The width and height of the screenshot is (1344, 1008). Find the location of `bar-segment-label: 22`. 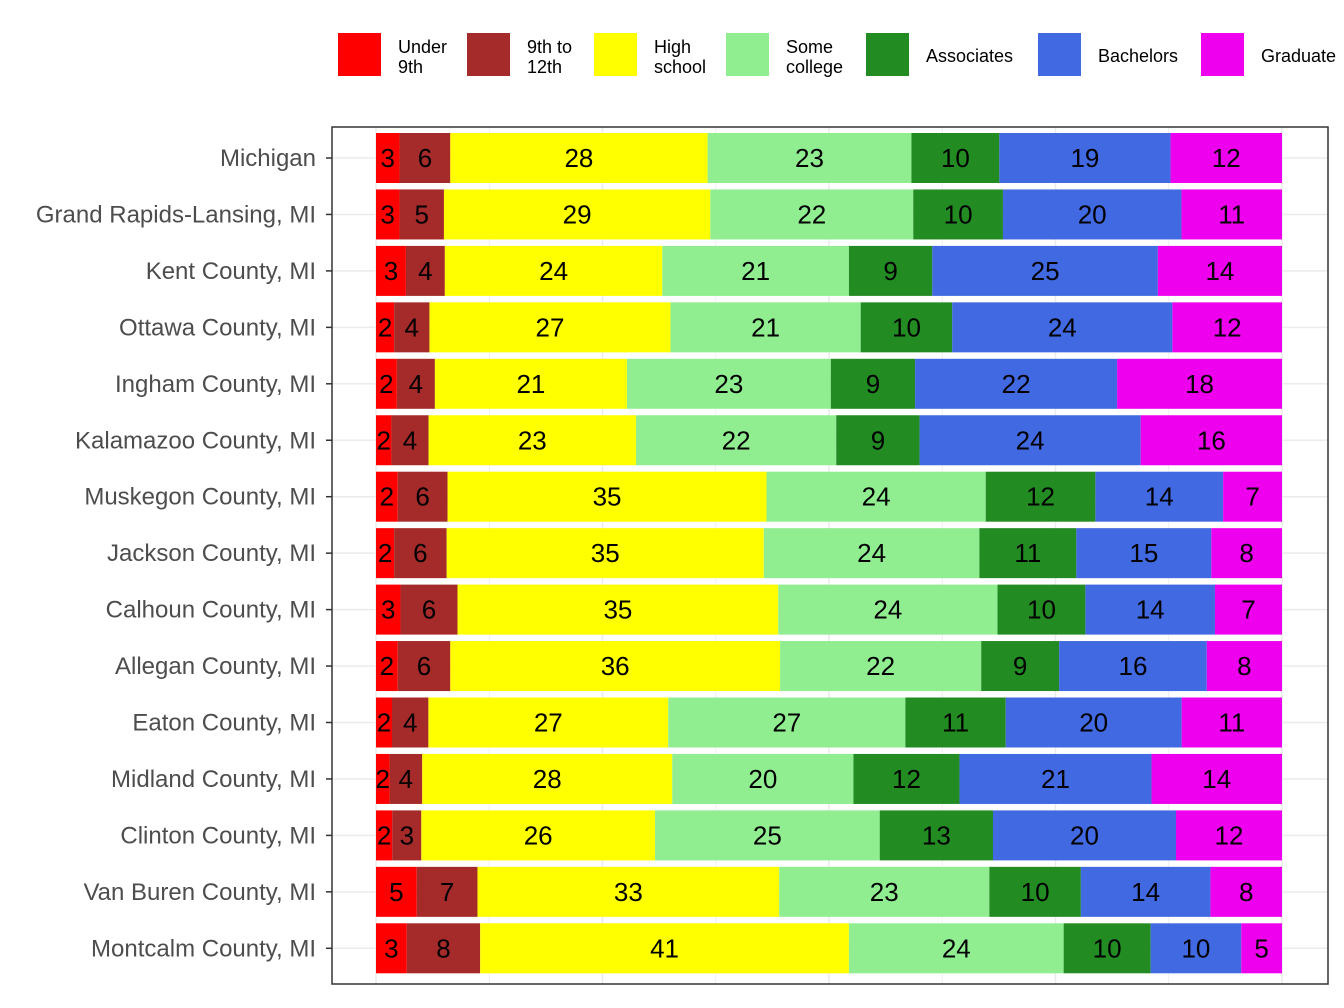

bar-segment-label: 22 is located at coordinates (736, 440).